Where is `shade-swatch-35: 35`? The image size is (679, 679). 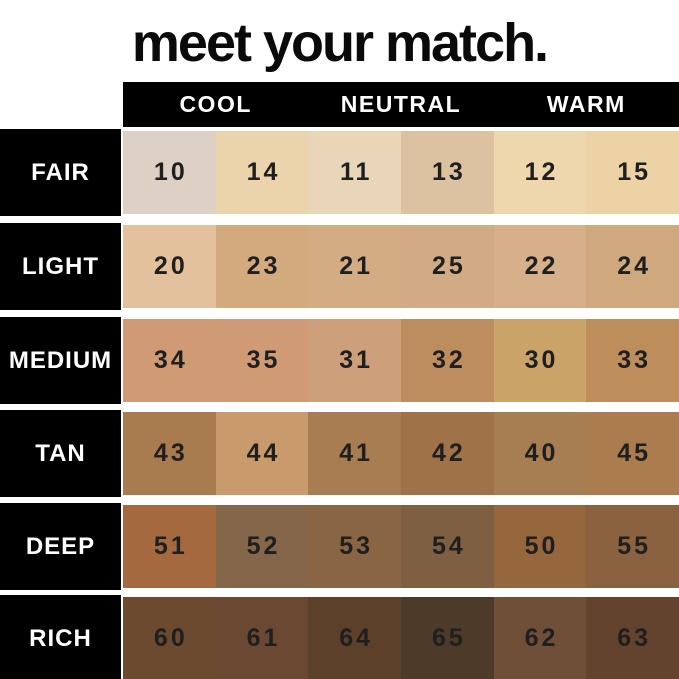 shade-swatch-35: 35 is located at coordinates (262, 360).